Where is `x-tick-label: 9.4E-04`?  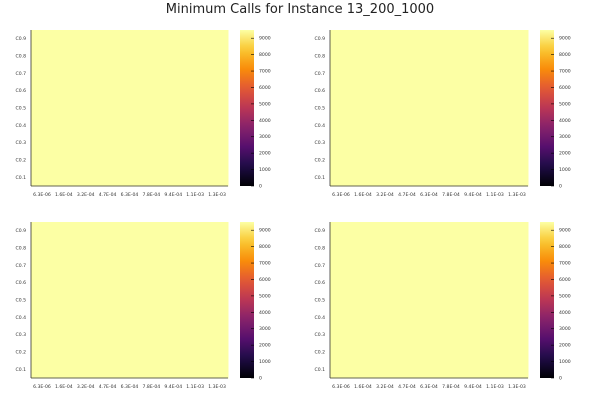
x-tick-label: 9.4E-04 is located at coordinates (173, 387).